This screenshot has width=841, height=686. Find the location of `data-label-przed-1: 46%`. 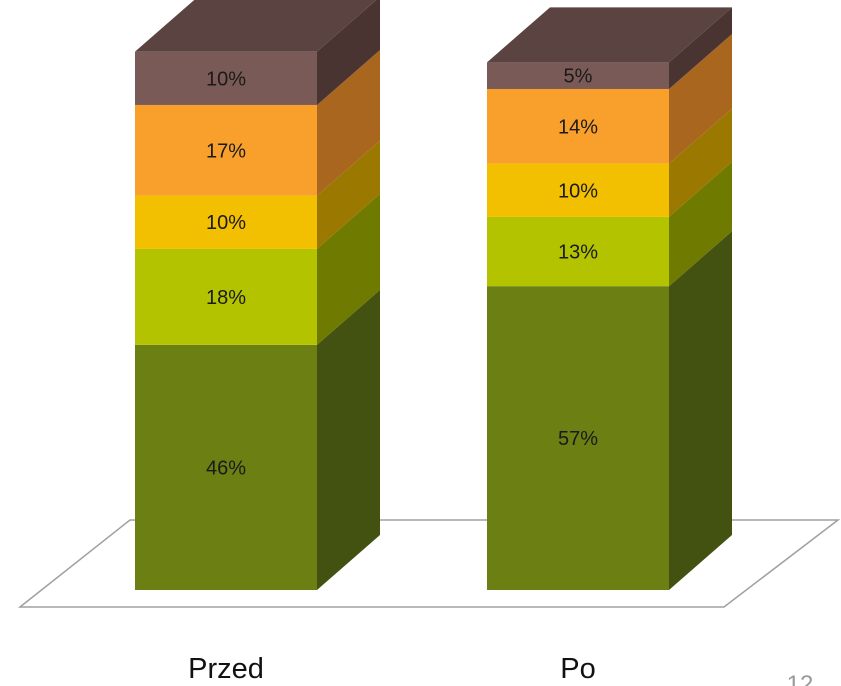

data-label-przed-1: 46% is located at coordinates (226, 468).